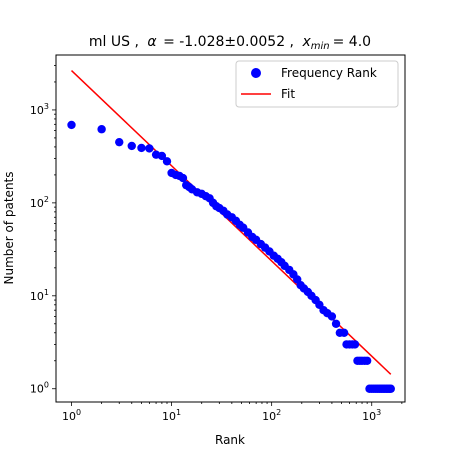 Image resolution: width=450 pixels, height=450 pixels. Describe the element at coordinates (288, 94) in the screenshot. I see `legend-label-fit: Fit` at that location.